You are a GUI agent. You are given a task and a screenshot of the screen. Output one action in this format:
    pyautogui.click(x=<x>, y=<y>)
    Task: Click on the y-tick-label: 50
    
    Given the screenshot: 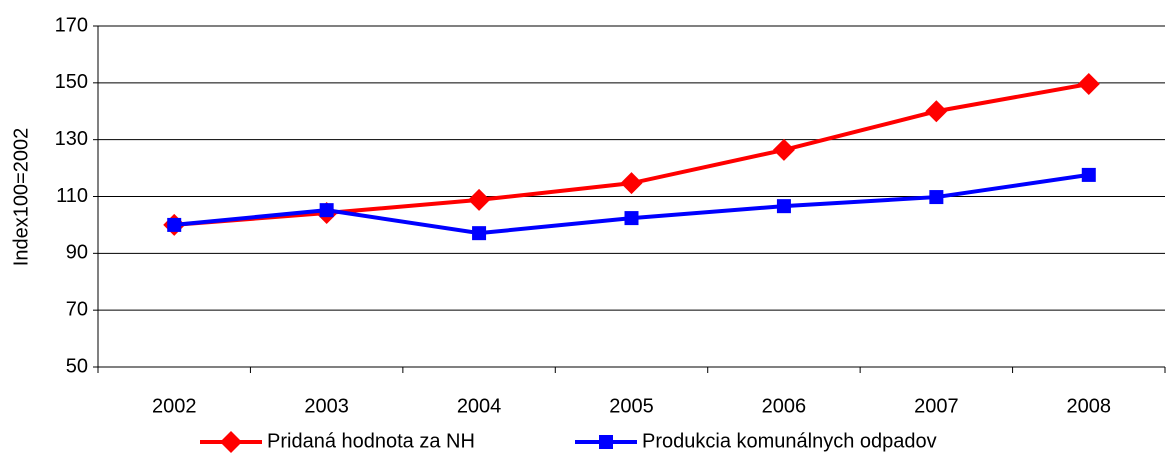 What is the action you would take?
    pyautogui.click(x=77, y=366)
    